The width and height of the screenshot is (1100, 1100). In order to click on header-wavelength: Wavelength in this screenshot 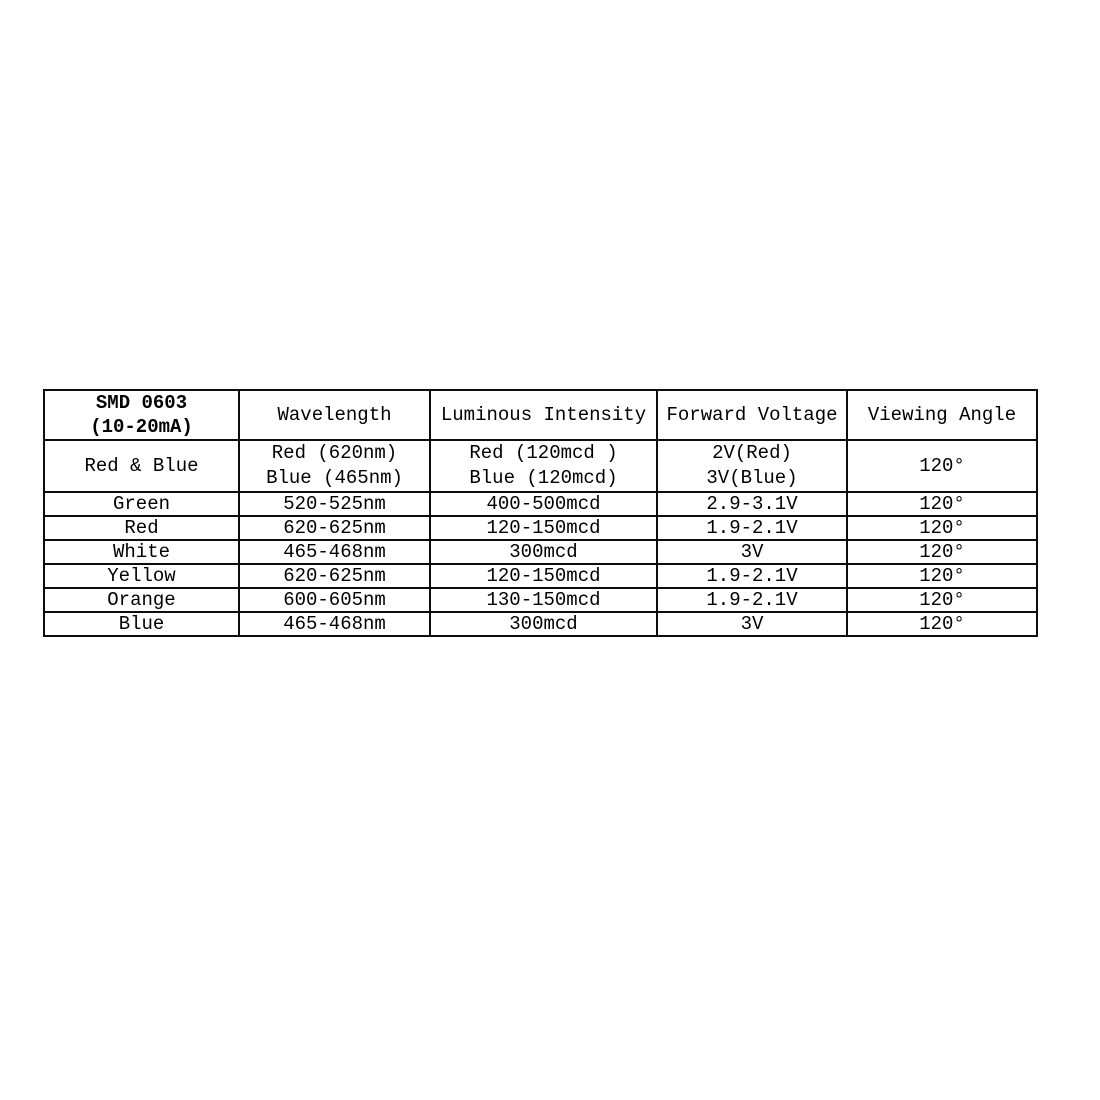, I will do `click(334, 415)`.